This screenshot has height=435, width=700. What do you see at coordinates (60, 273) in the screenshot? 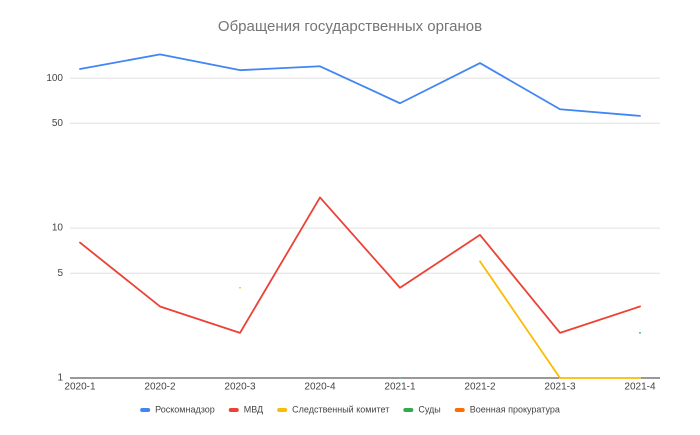
I see `y-tick-label: 5` at bounding box center [60, 273].